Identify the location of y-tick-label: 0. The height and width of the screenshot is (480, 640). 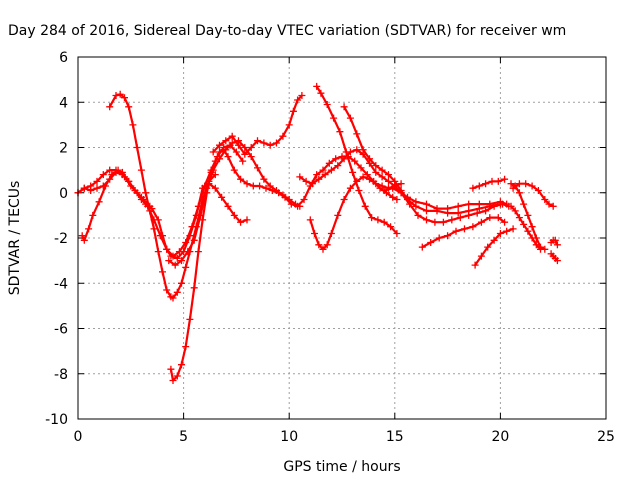
(63, 194).